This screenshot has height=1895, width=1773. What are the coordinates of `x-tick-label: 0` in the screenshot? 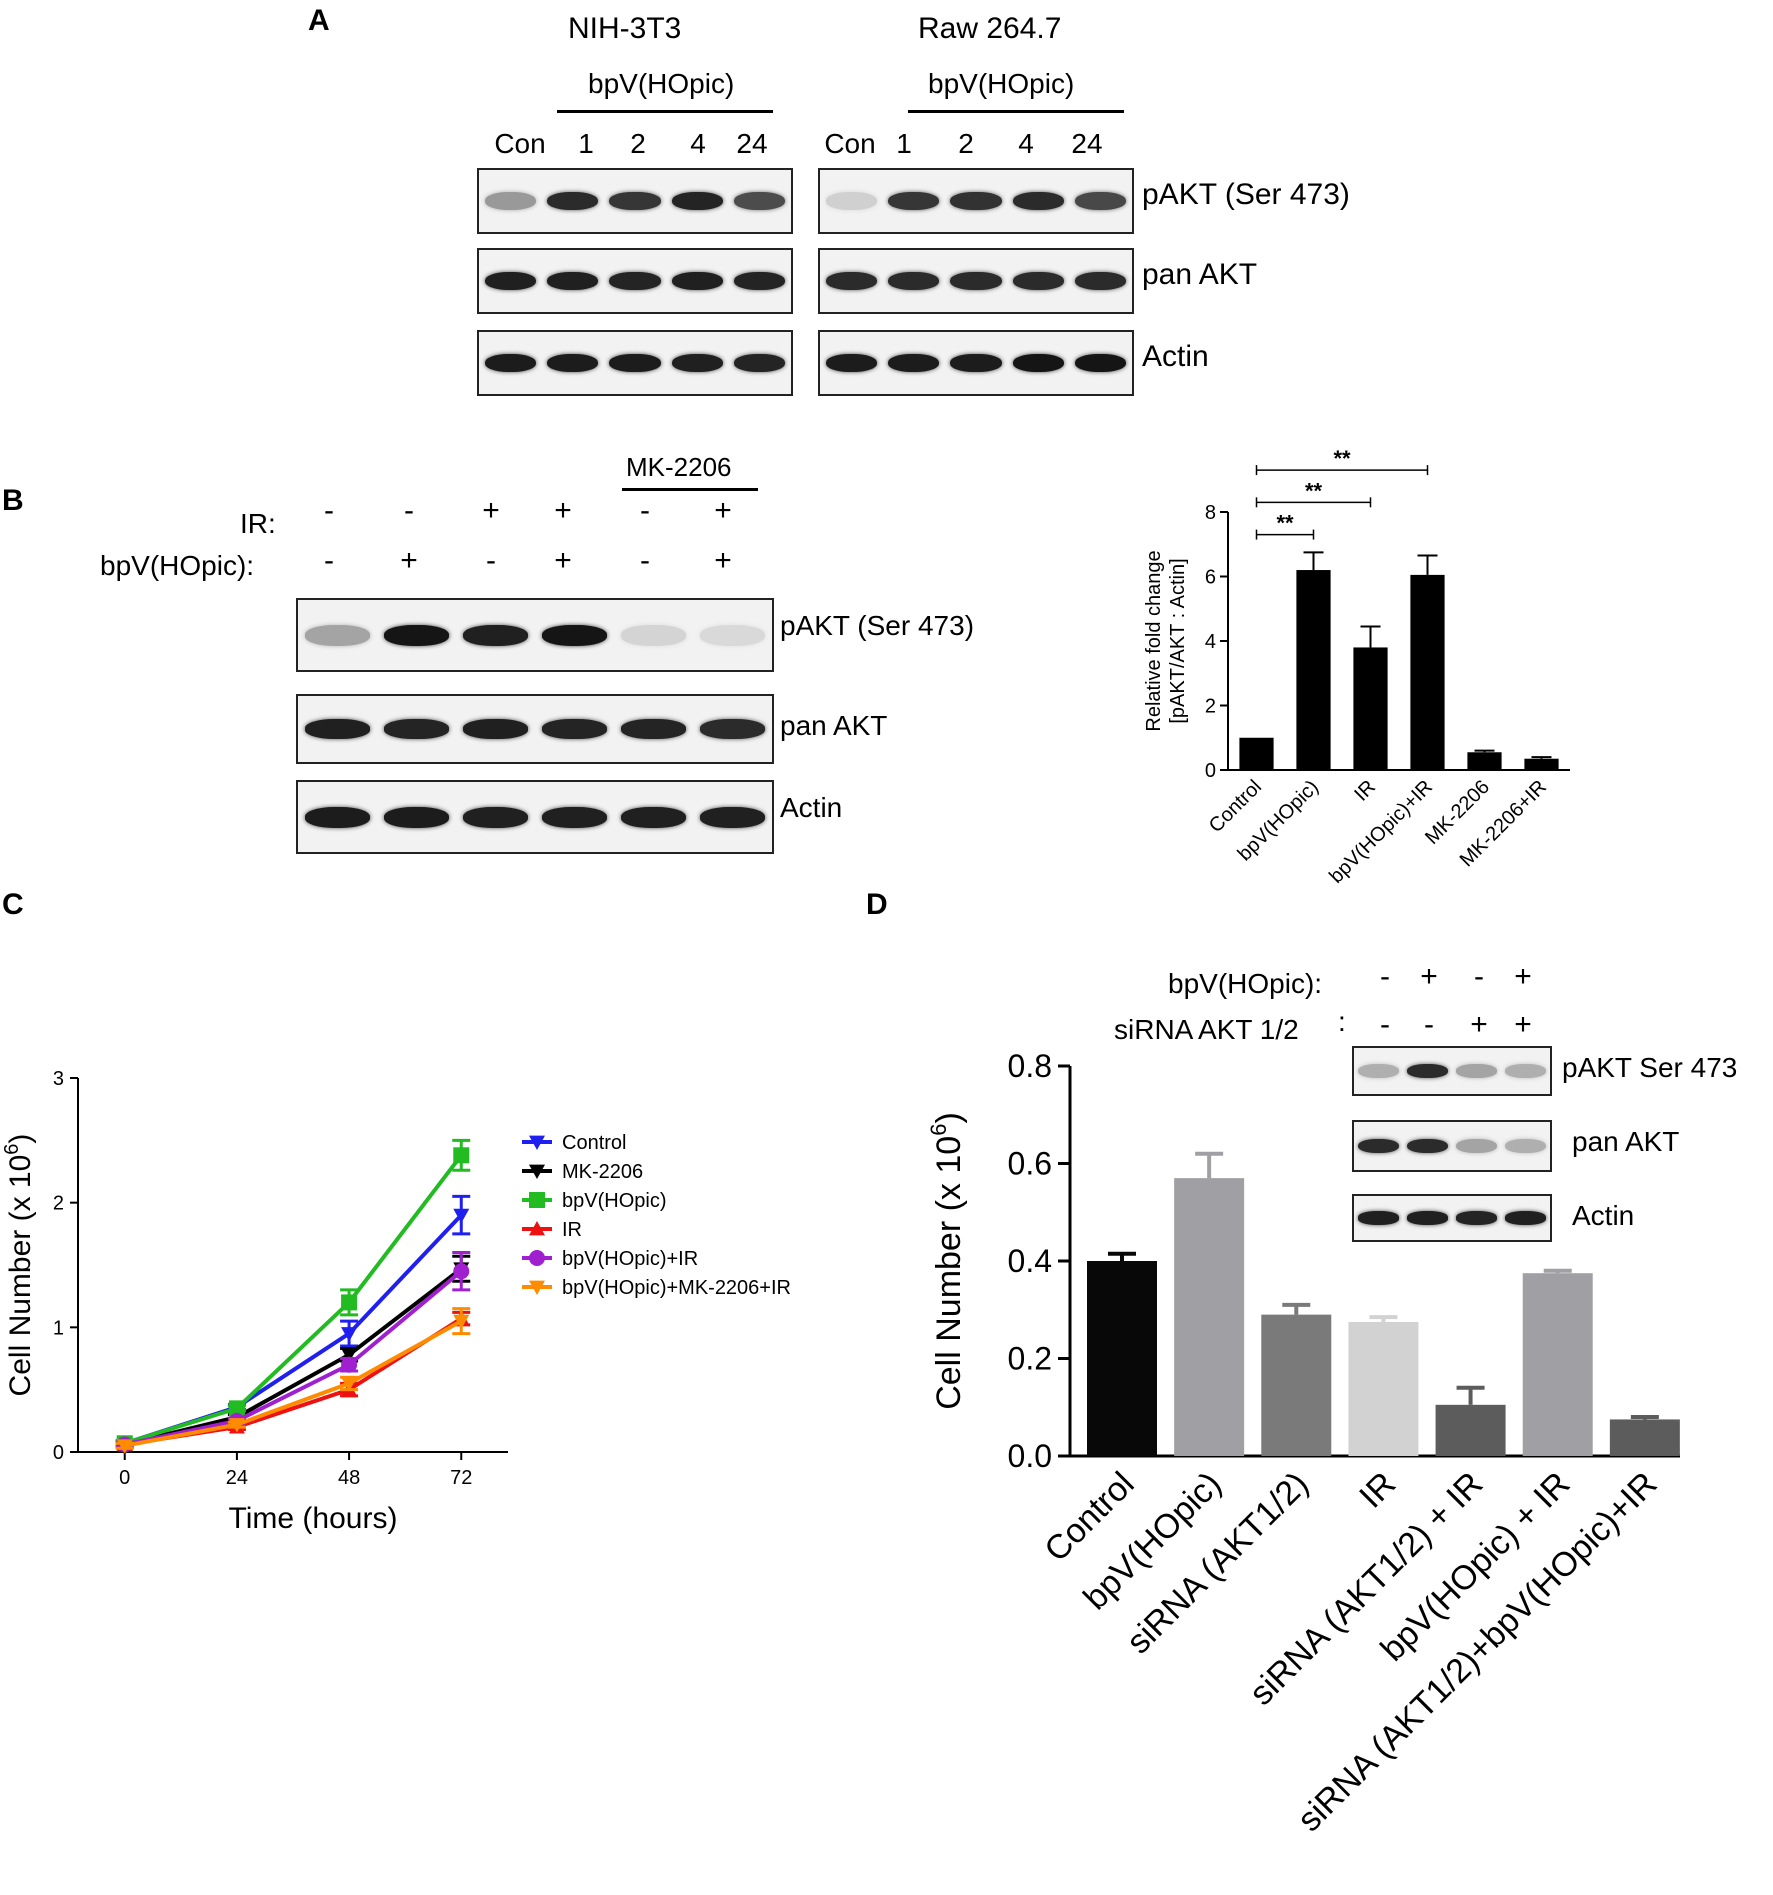 It's located at (124, 1478).